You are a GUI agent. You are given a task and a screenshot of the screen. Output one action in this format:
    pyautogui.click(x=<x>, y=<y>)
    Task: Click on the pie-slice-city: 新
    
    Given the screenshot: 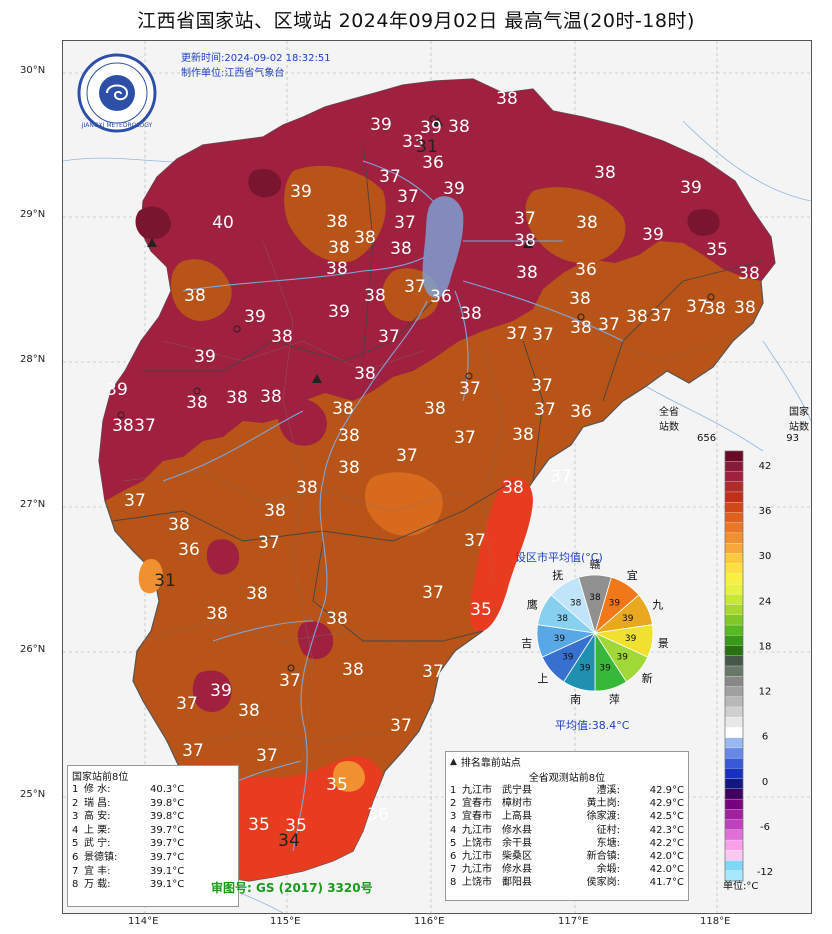 What is the action you would take?
    pyautogui.click(x=647, y=678)
    